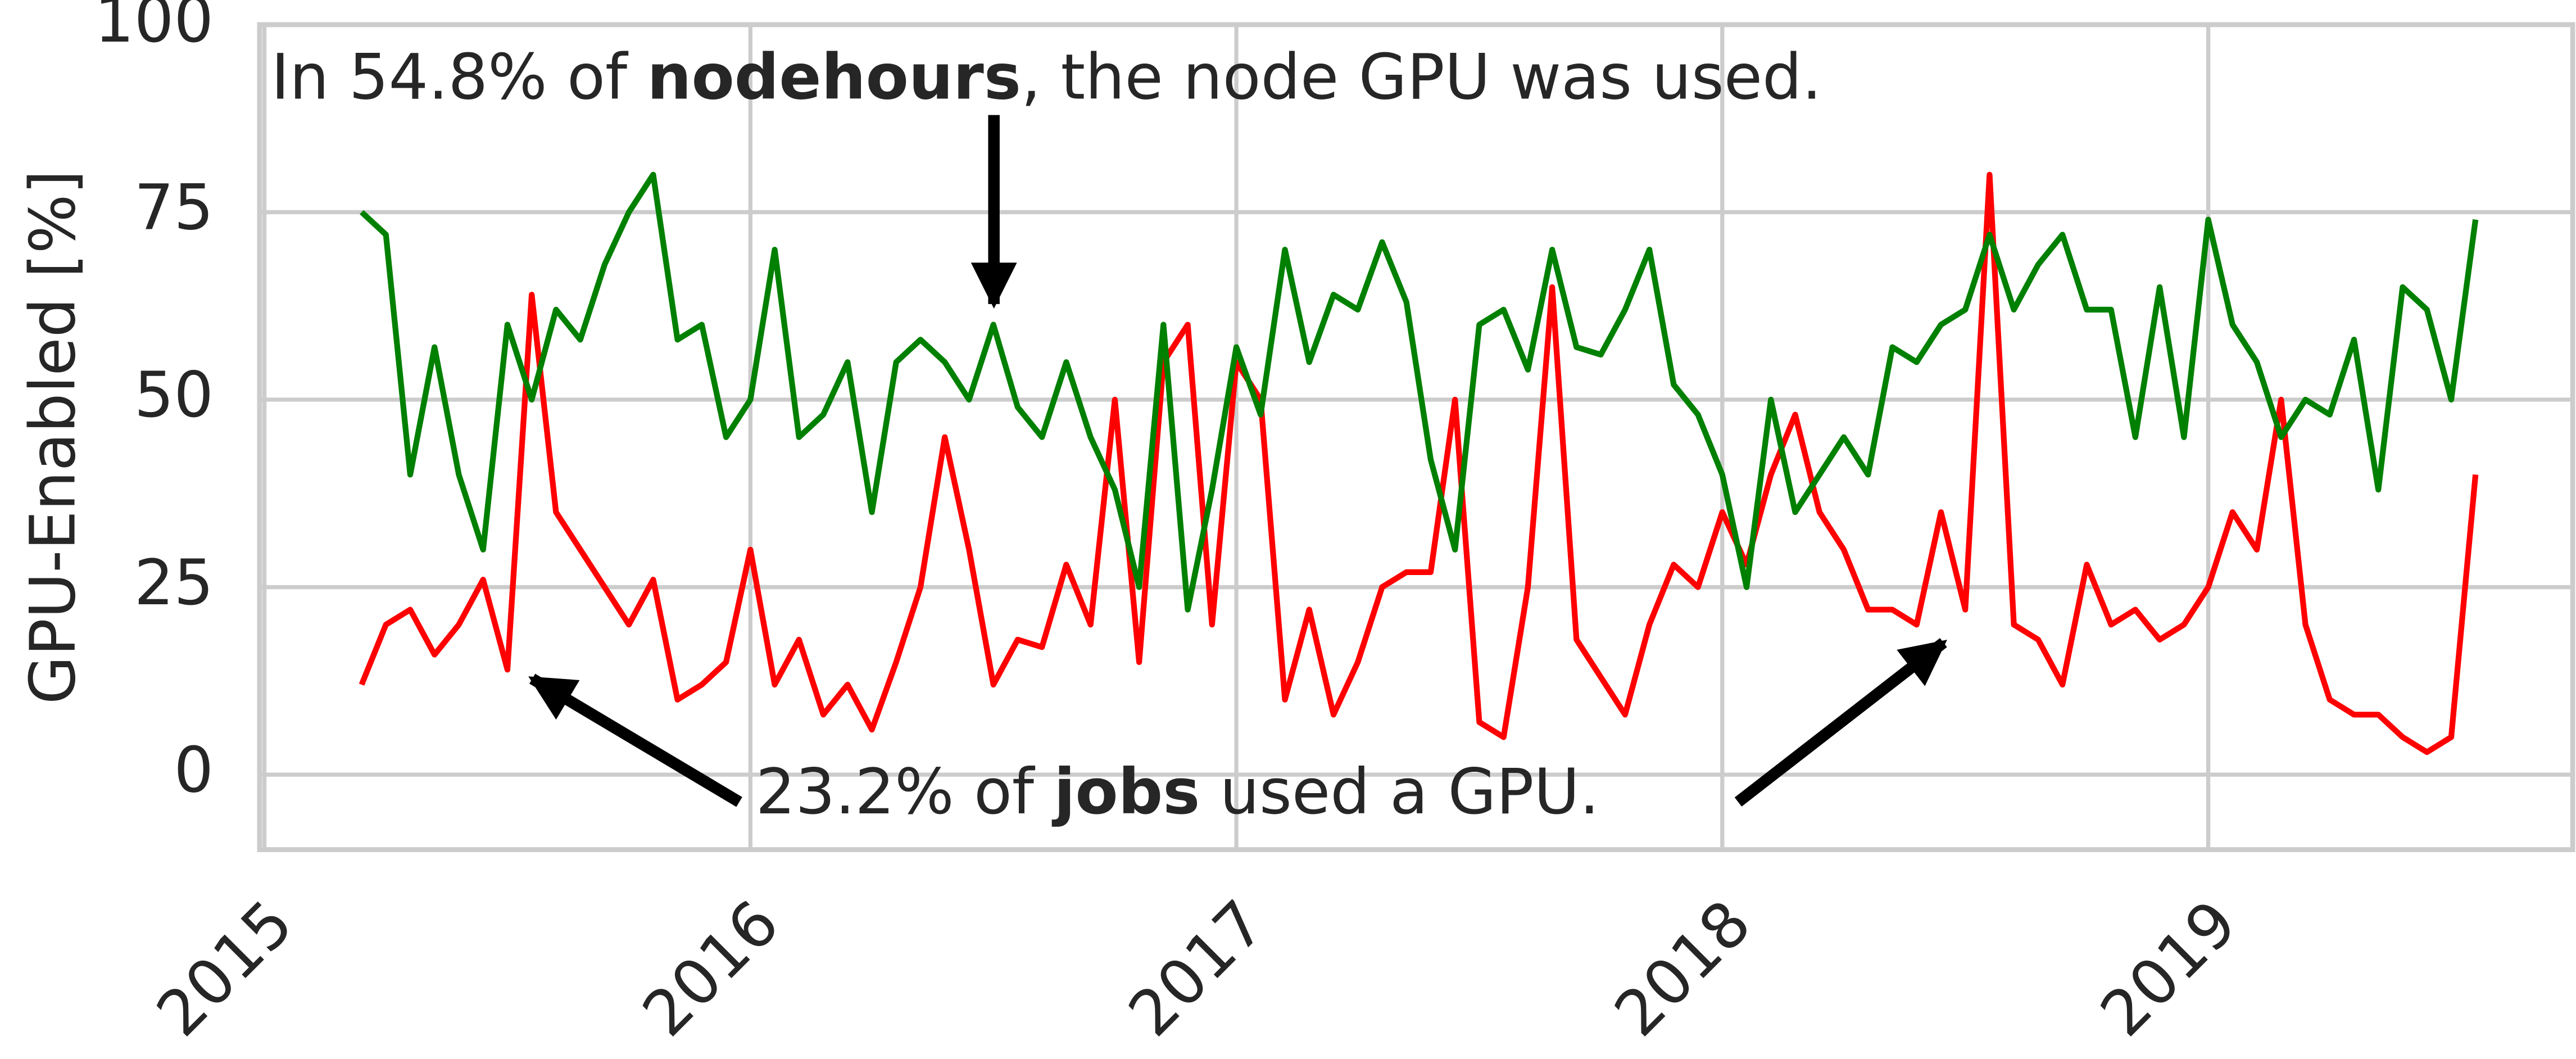 The image size is (2576, 1059). I want to click on annotation-text: 23.2% of, so click(905, 792).